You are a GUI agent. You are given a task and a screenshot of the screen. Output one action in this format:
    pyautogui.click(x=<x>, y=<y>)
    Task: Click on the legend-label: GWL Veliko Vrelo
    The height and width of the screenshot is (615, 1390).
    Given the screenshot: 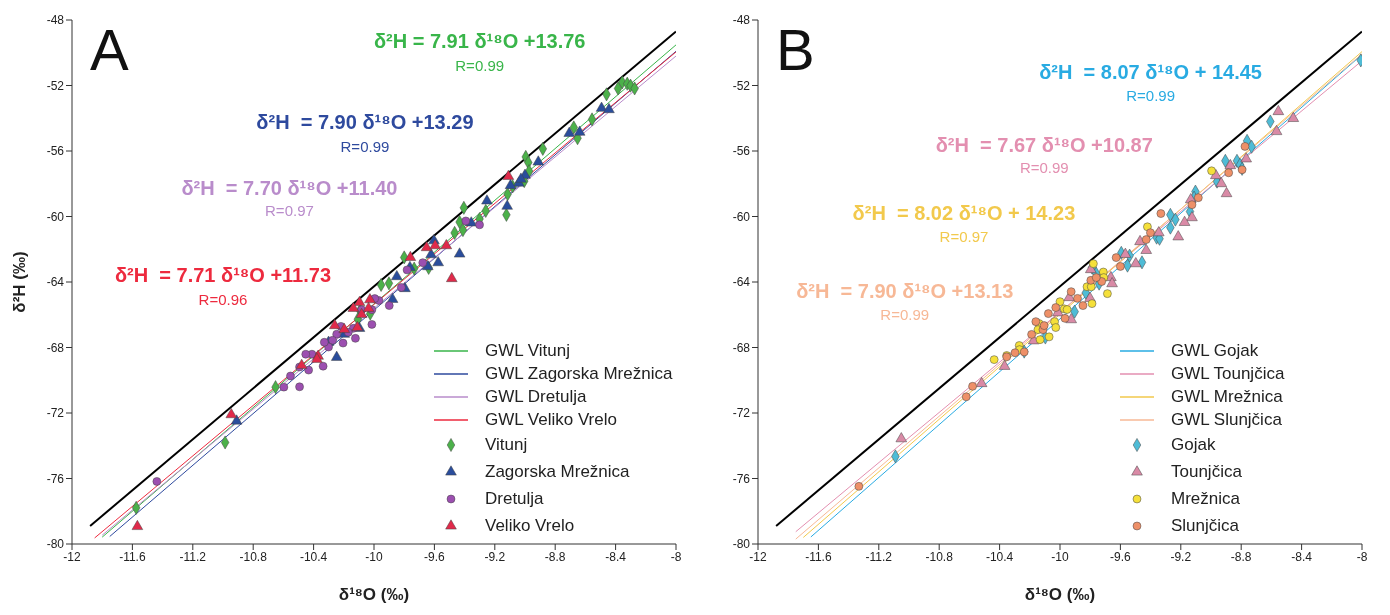 What is the action you would take?
    pyautogui.click(x=551, y=419)
    